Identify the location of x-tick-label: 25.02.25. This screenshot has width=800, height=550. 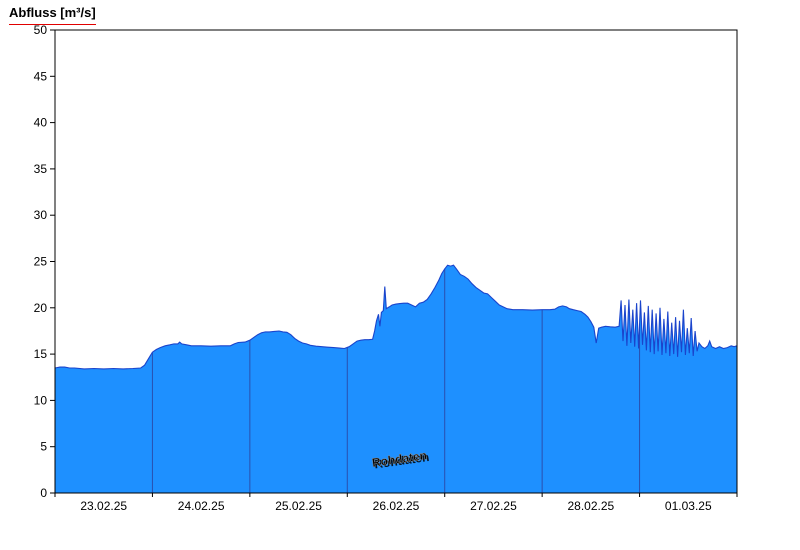
(298, 506).